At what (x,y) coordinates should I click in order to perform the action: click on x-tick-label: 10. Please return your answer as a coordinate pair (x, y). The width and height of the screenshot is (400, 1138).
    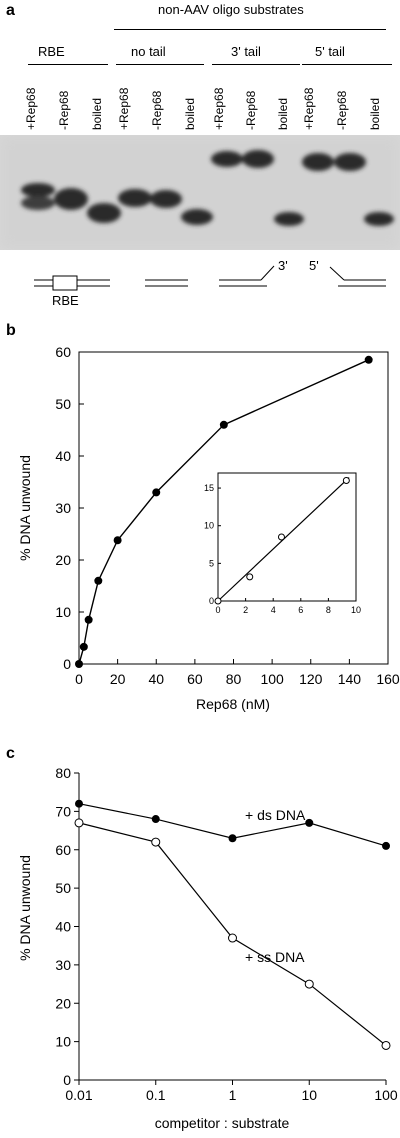
    Looking at the image, I should click on (309, 1095).